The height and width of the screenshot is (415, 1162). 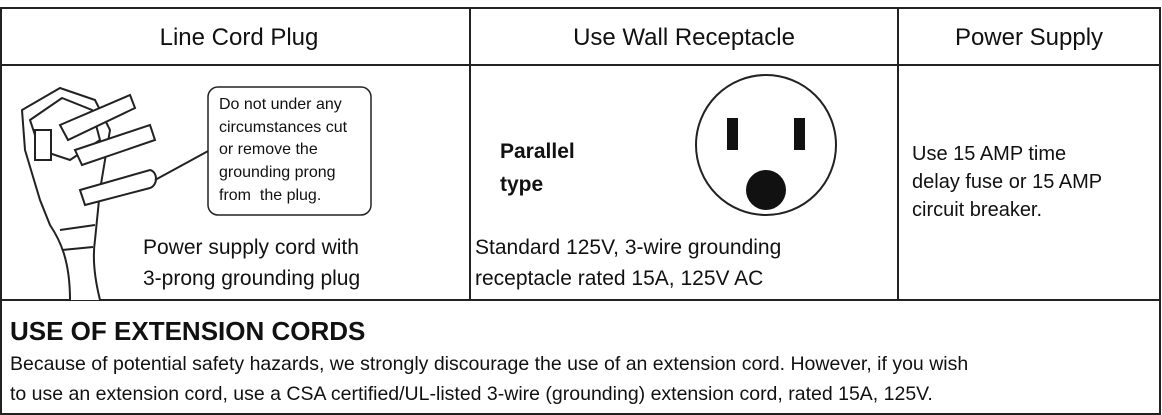 What do you see at coordinates (1007, 182) in the screenshot?
I see `power-supply-text: delay fuse or 15 AMP` at bounding box center [1007, 182].